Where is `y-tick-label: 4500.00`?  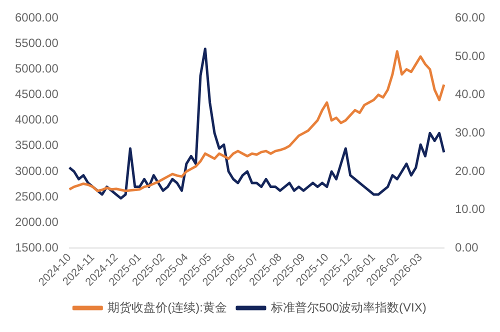 y-tick-label: 4500.00 is located at coordinates (36, 94).